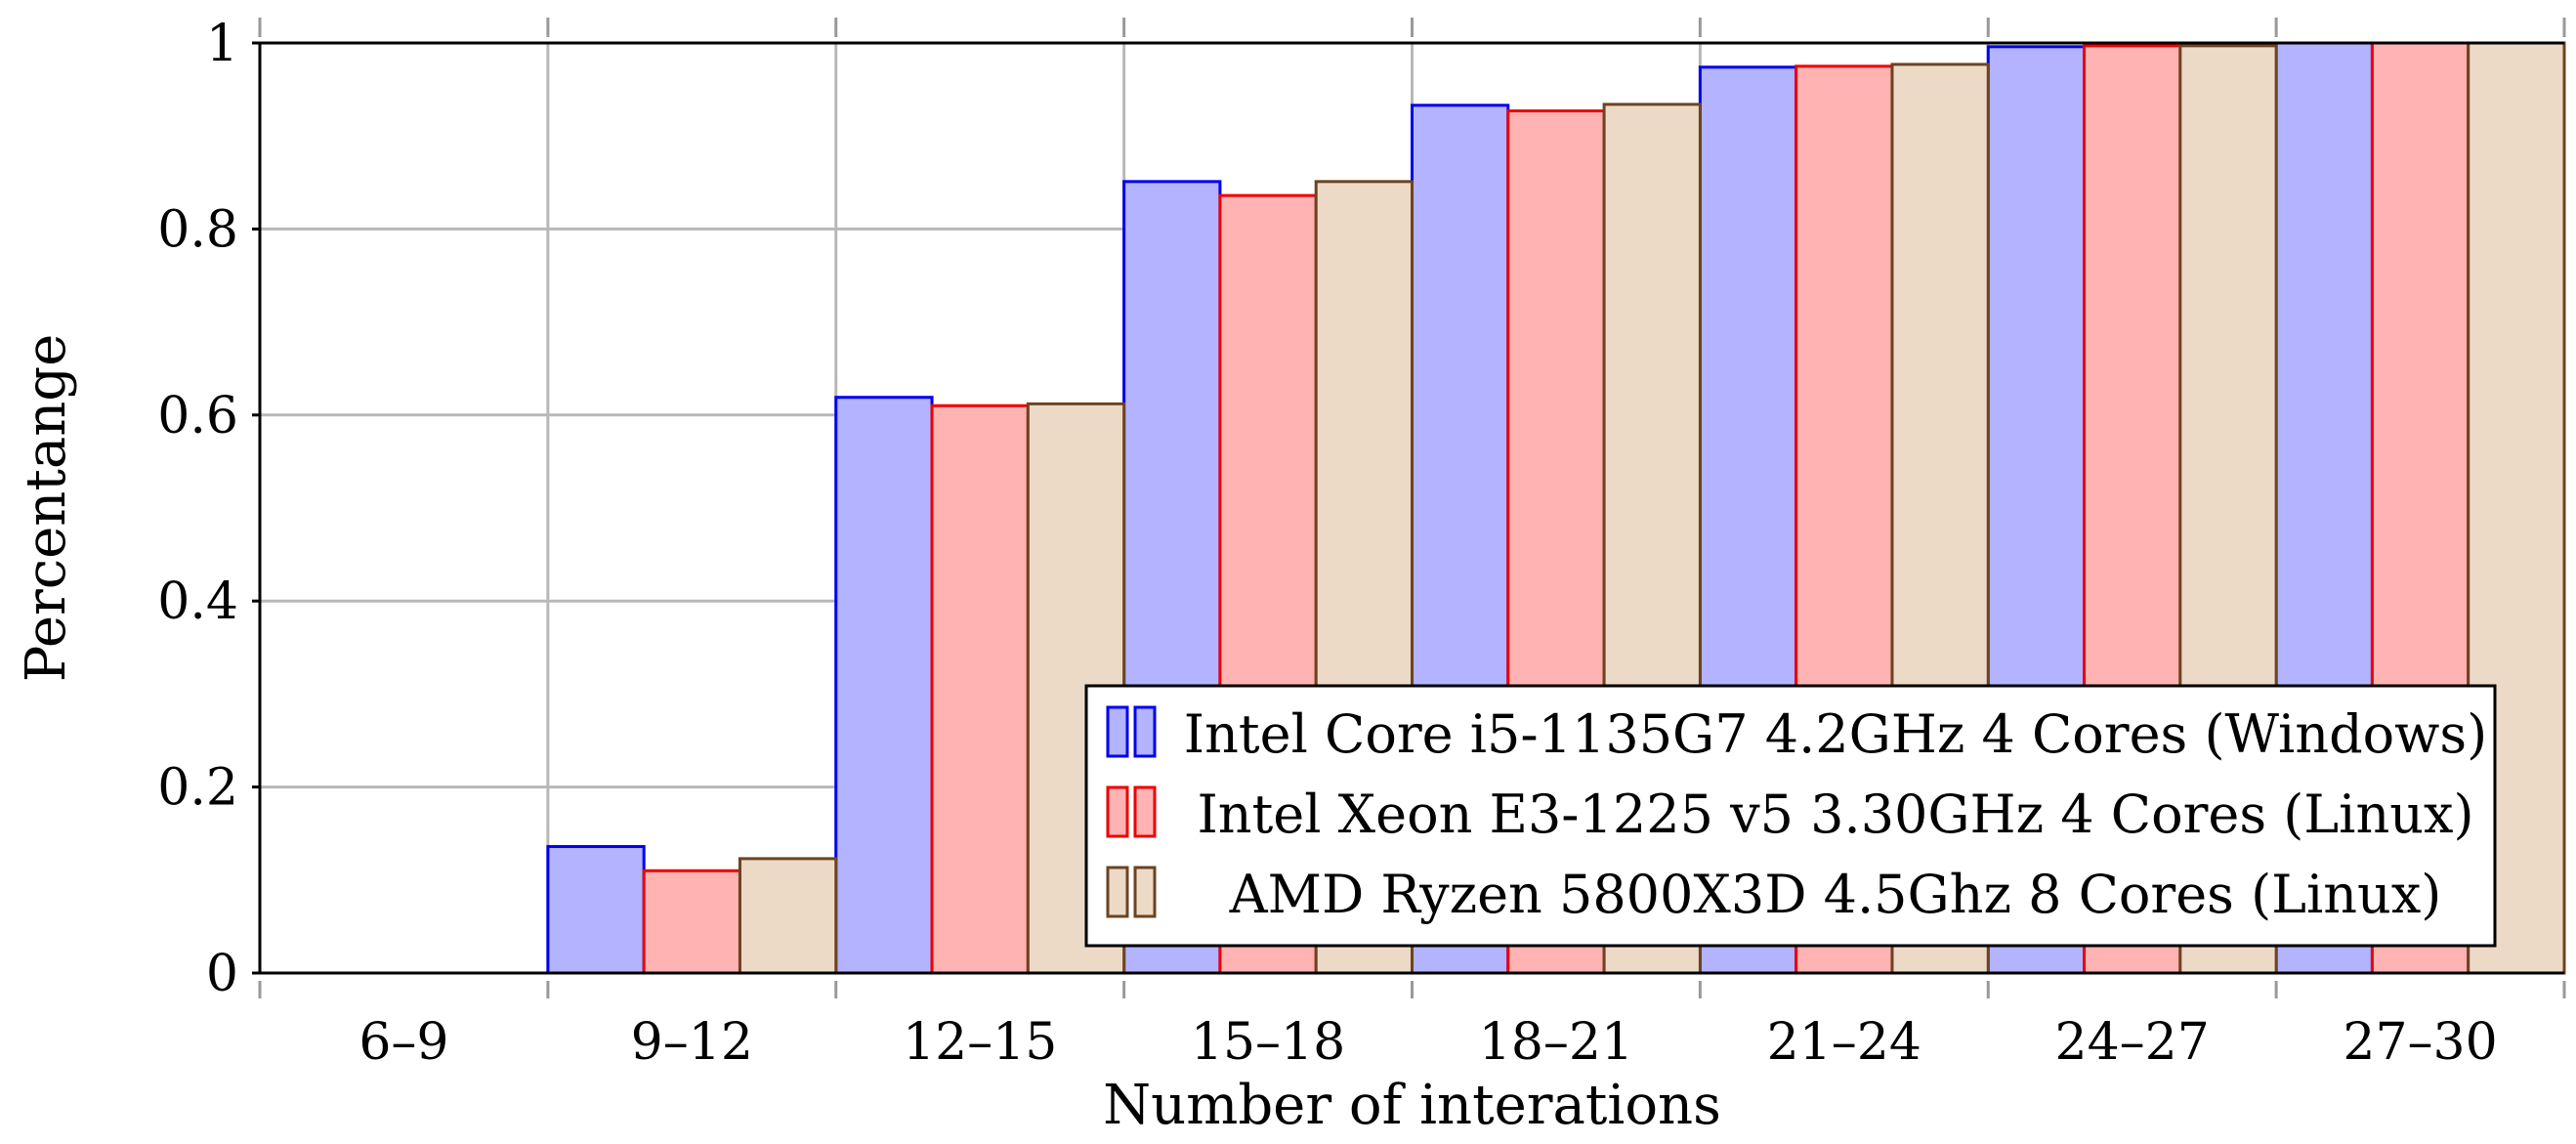 The height and width of the screenshot is (1144, 2576). I want to click on x-axis-title: Number of interations, so click(1412, 1105).